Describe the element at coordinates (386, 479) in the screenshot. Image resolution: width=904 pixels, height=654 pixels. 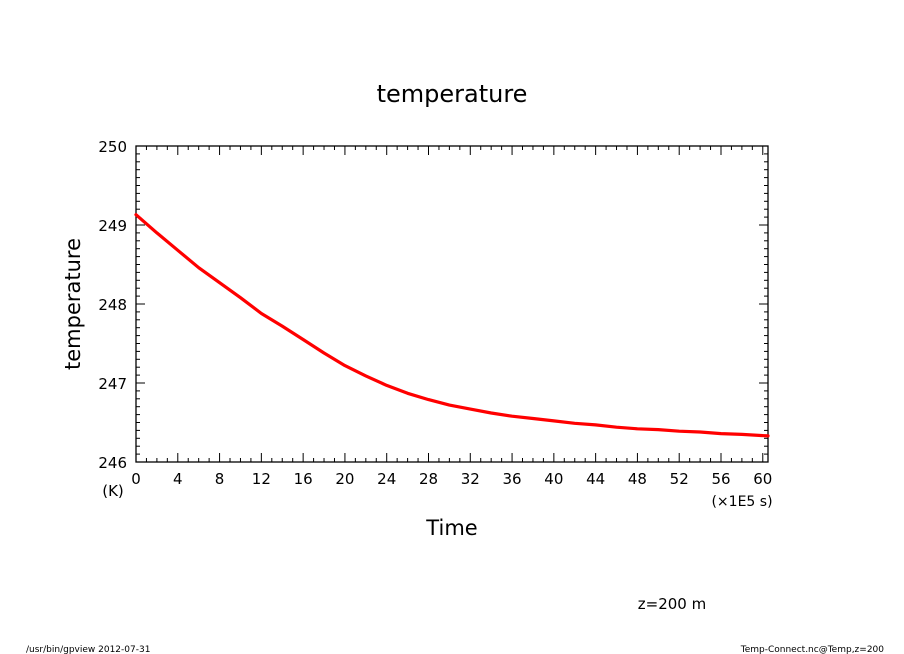
I see `x-tick-label: 24` at that location.